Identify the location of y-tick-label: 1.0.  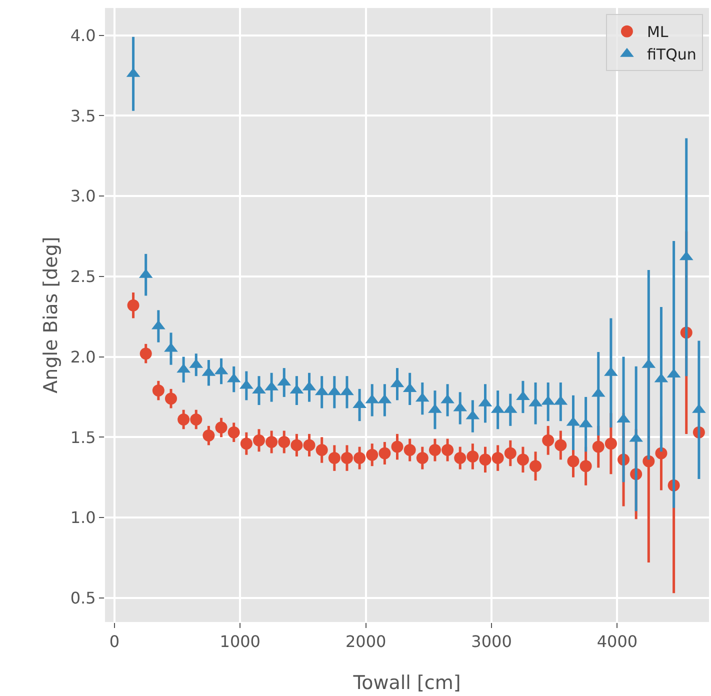
(83, 518).